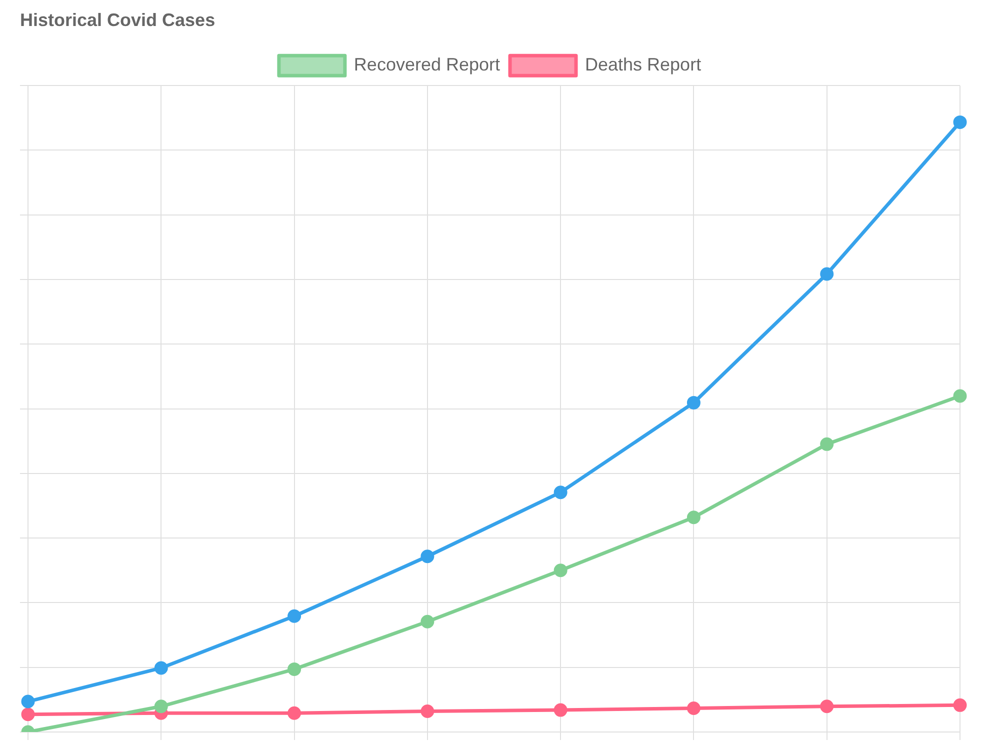  What do you see at coordinates (643, 64) in the screenshot?
I see `legend-label: Deaths Report` at bounding box center [643, 64].